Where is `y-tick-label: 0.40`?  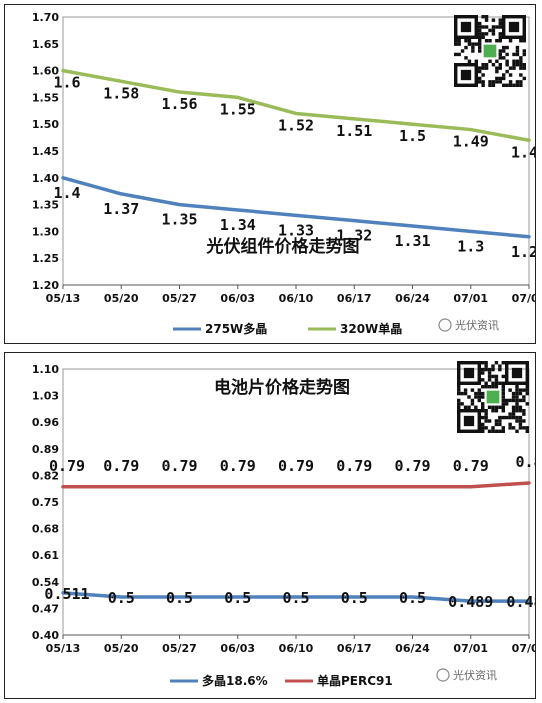
y-tick-label: 0.40 is located at coordinates (45, 635).